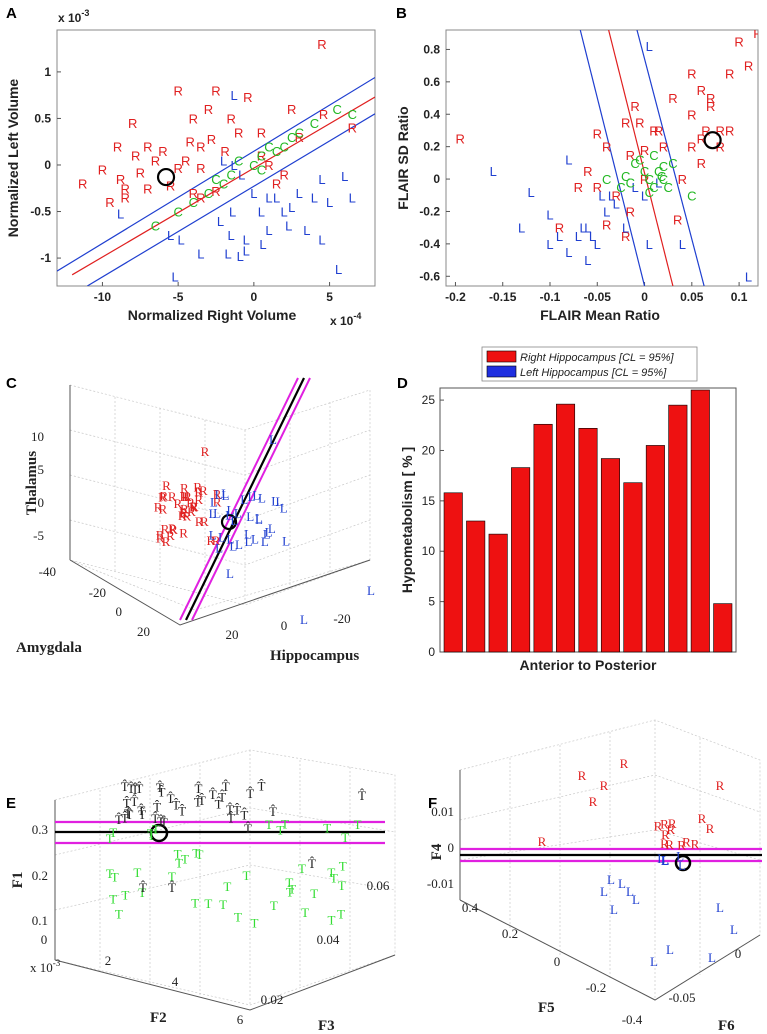  Describe the element at coordinates (437, 851) in the screenshot. I see `panel-f-z-label: F4` at that location.